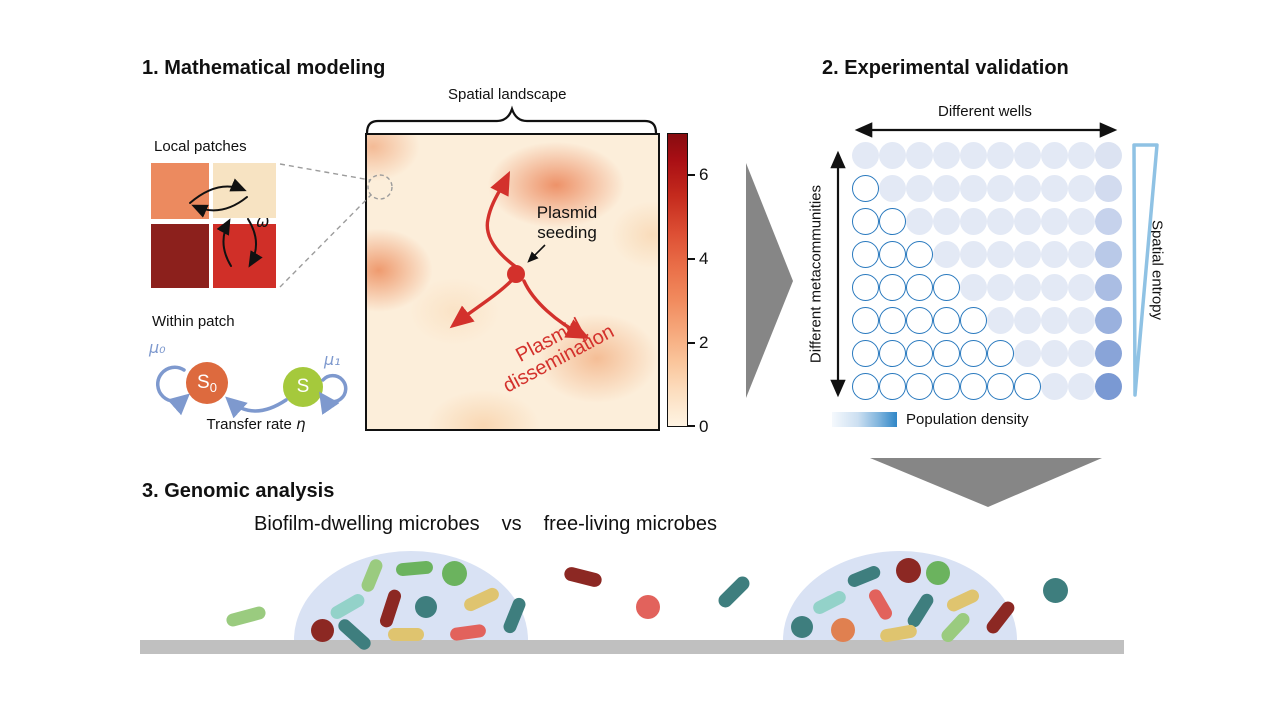 Image resolution: width=1270 pixels, height=714 pixels. I want to click on population-density-gradient, so click(864, 419).